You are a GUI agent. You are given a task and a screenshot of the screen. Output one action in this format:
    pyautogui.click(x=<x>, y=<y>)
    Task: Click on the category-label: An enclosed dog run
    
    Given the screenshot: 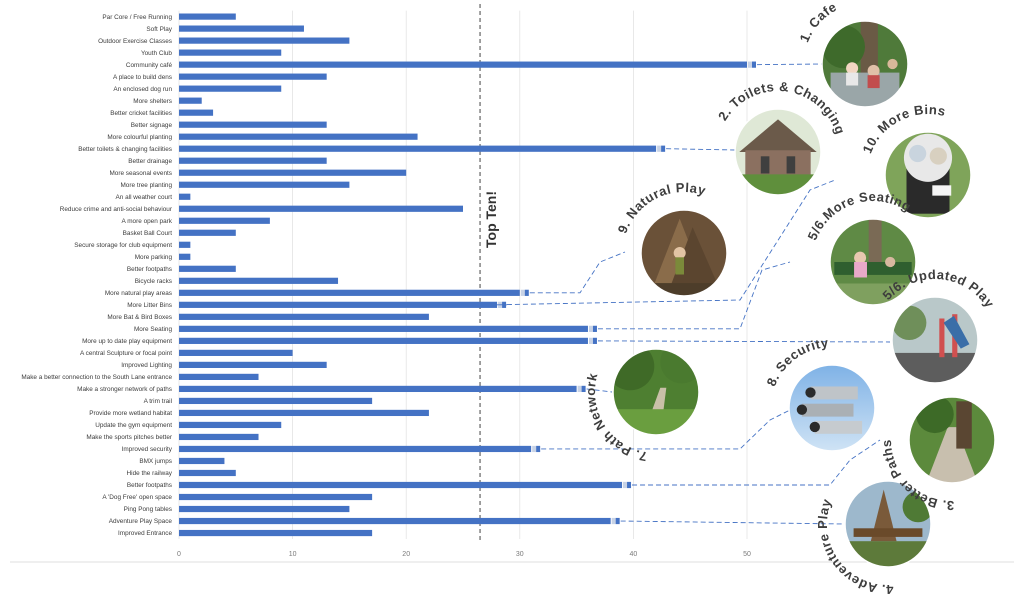 What is the action you would take?
    pyautogui.click(x=142, y=89)
    